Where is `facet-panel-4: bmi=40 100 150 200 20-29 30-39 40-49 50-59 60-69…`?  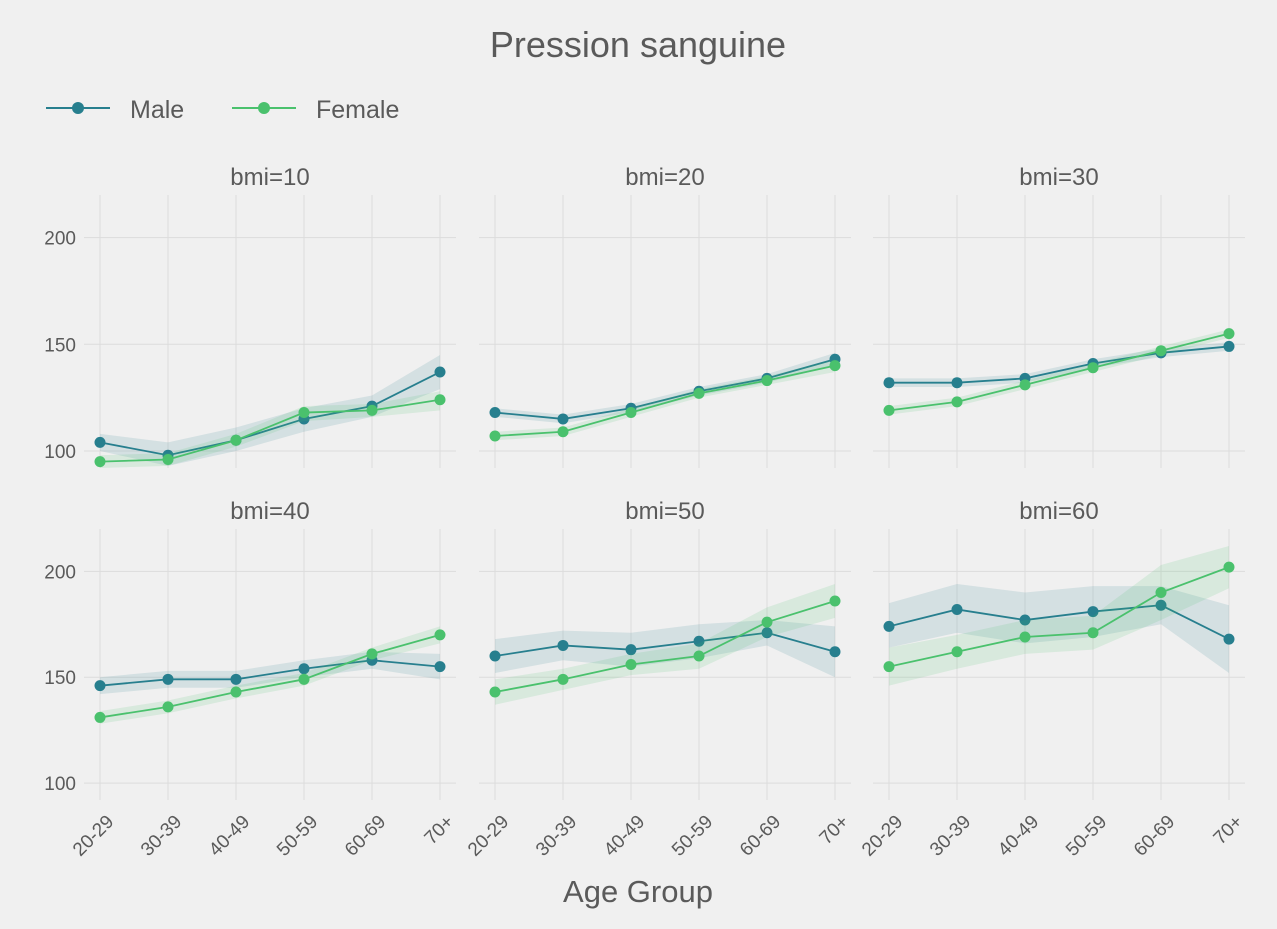
facet-panel-4: bmi=40 100 150 200 20-29 30-39 40-49 50-59 60-69… is located at coordinates (251, 679).